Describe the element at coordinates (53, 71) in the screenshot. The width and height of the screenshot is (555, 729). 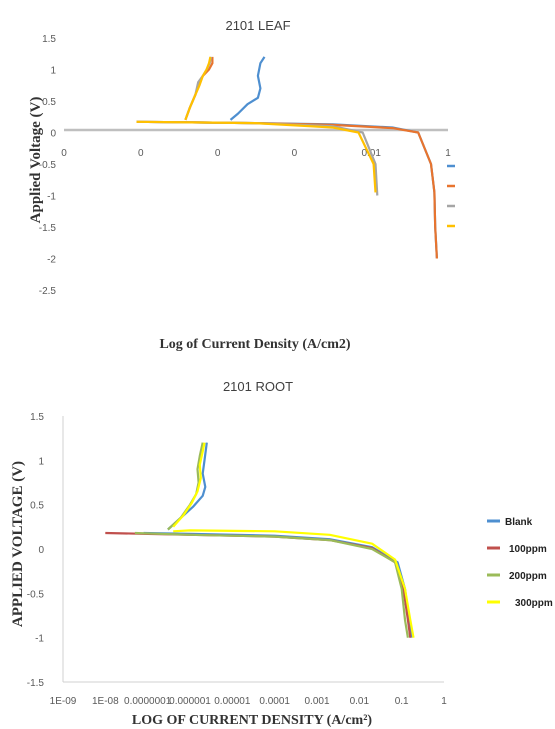
I see `leaf-y-tick-label: 1` at that location.